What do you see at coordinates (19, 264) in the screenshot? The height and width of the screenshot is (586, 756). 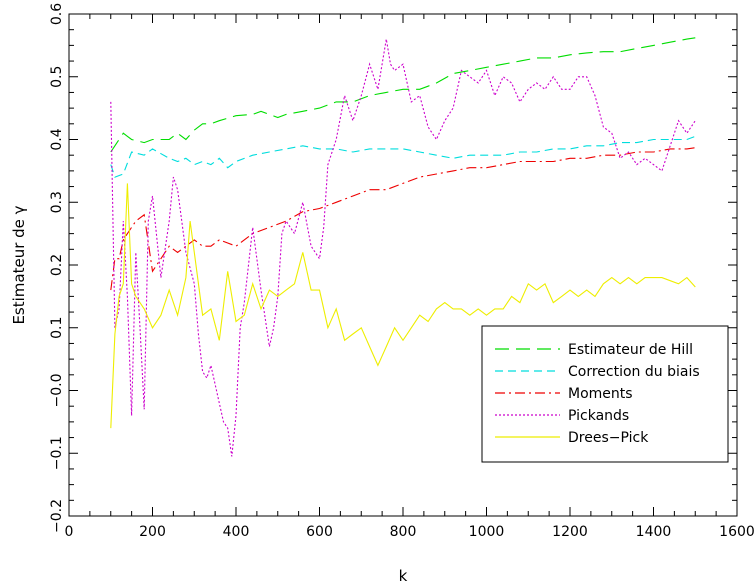 I see `y-axis-title: Estimateur de γ` at bounding box center [19, 264].